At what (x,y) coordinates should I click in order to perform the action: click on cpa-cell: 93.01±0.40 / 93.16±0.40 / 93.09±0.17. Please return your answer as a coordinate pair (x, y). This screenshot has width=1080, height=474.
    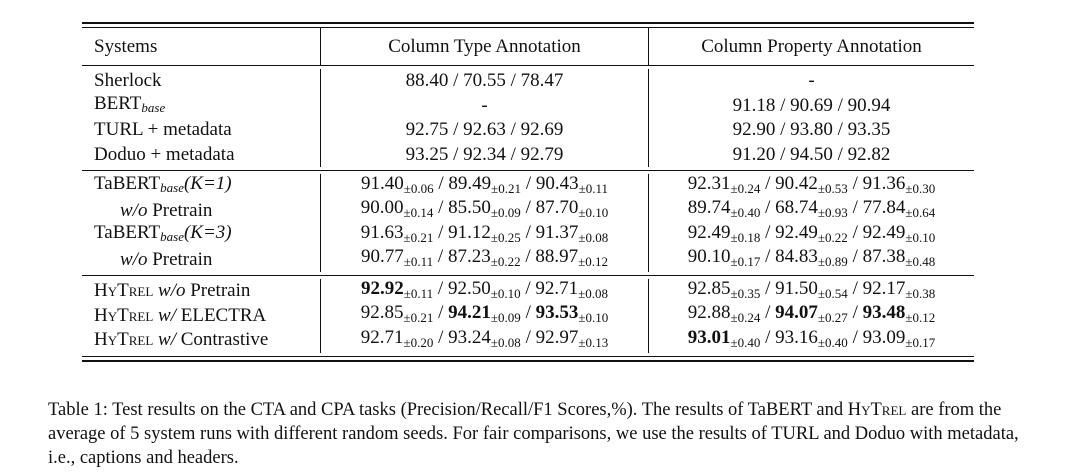
    Looking at the image, I should click on (811, 340).